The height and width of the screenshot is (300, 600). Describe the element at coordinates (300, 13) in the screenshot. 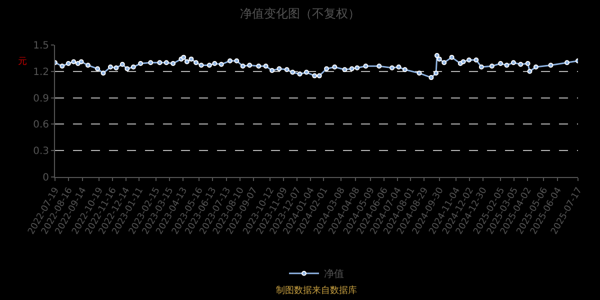

I see `chart-title: 净值变化图（不复权）` at that location.